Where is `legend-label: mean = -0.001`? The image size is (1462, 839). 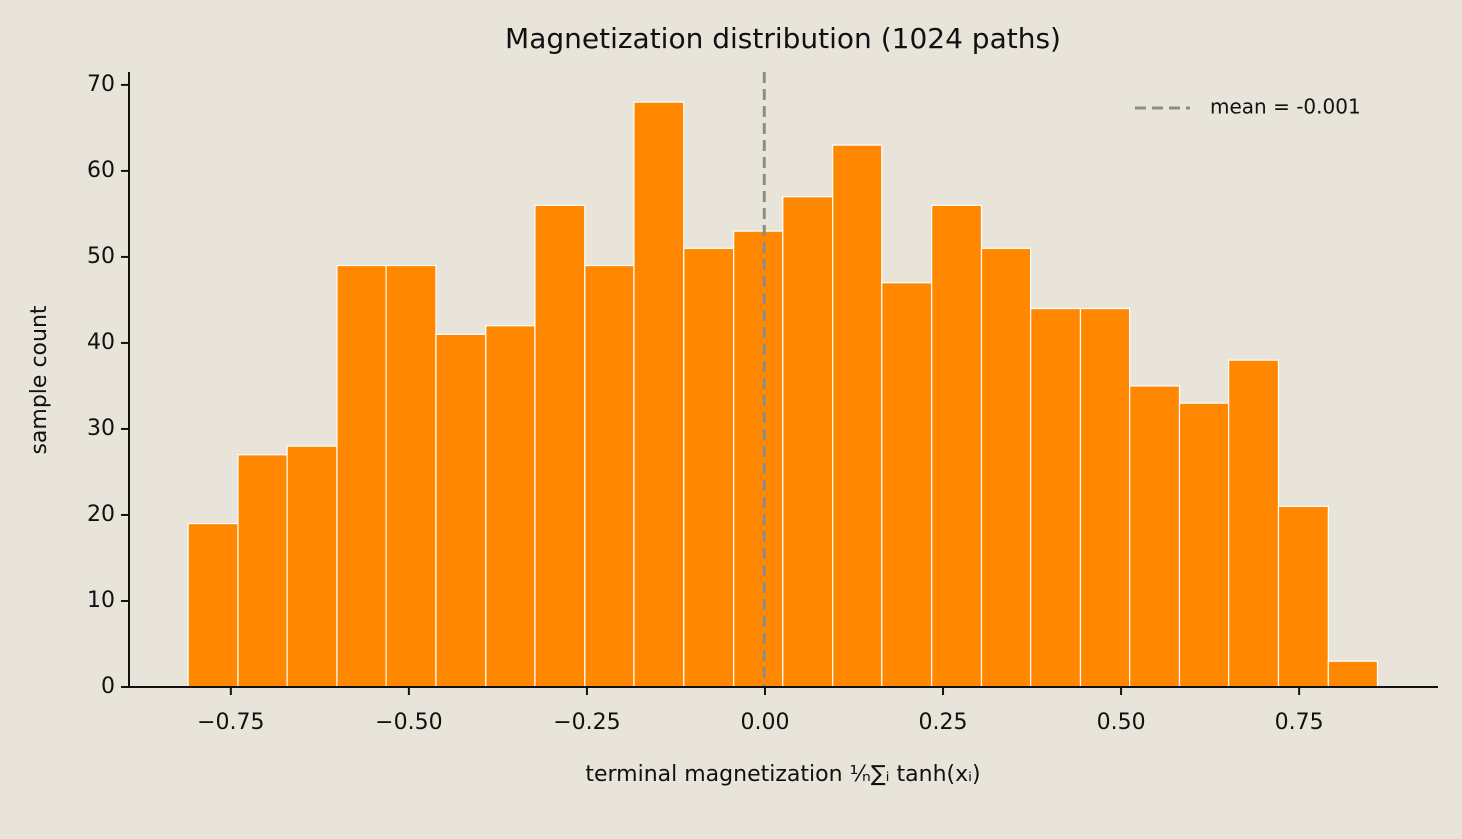 legend-label: mean = -0.001 is located at coordinates (1285, 107).